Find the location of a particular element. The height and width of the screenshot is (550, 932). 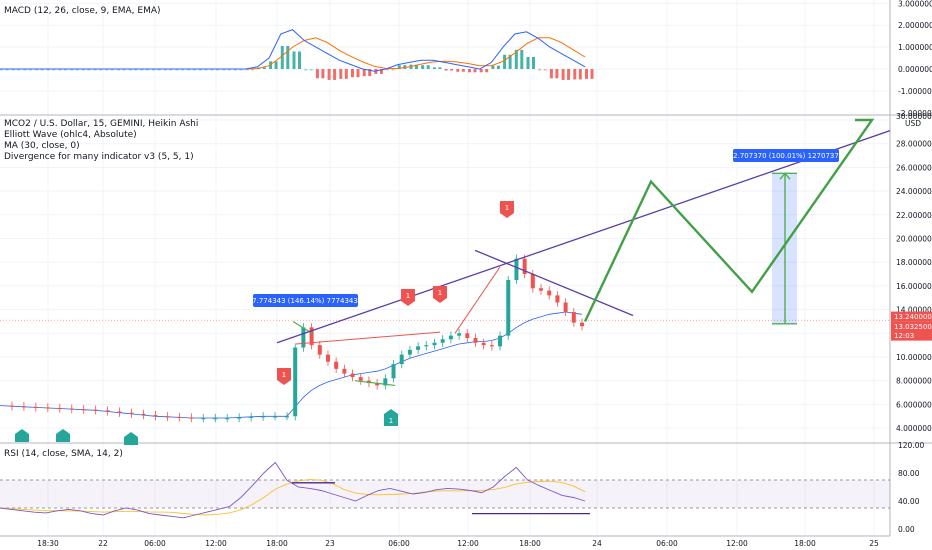

measure-label-2: 12.707370 (100.01%) 12707370 is located at coordinates (786, 155).